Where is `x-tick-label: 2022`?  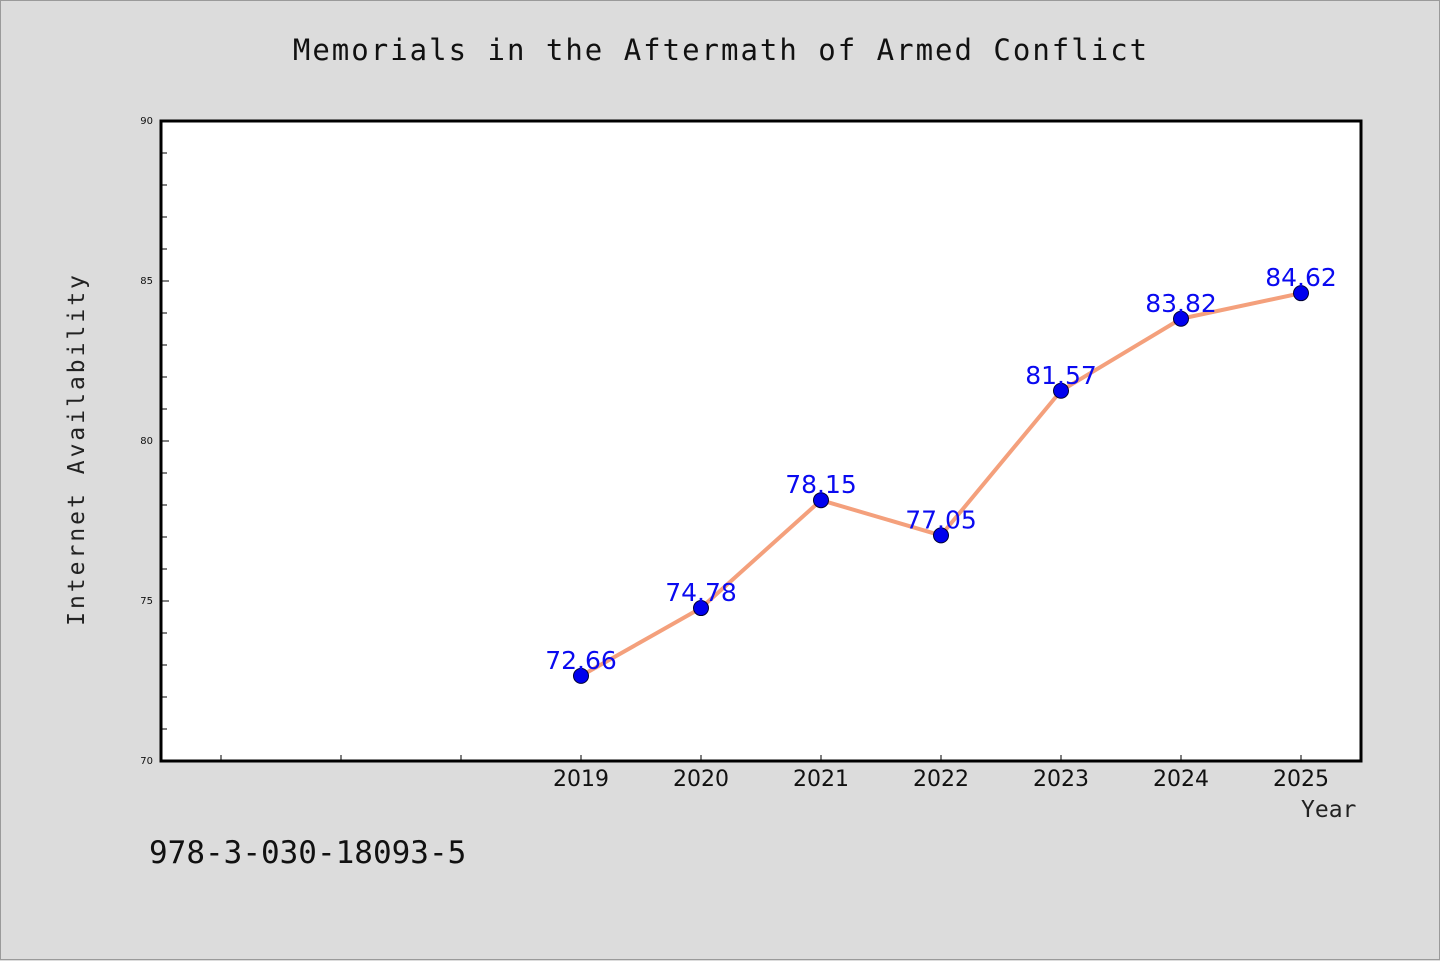
x-tick-label: 2022 is located at coordinates (941, 779).